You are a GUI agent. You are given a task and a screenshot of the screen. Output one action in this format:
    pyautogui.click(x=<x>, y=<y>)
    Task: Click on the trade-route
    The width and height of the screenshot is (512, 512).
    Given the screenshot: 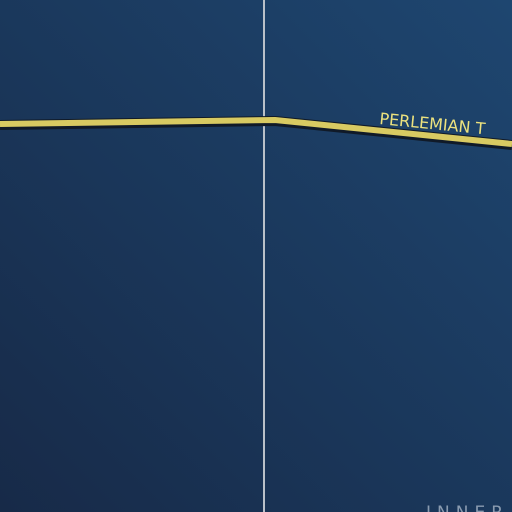 What is the action you would take?
    pyautogui.click(x=256, y=132)
    